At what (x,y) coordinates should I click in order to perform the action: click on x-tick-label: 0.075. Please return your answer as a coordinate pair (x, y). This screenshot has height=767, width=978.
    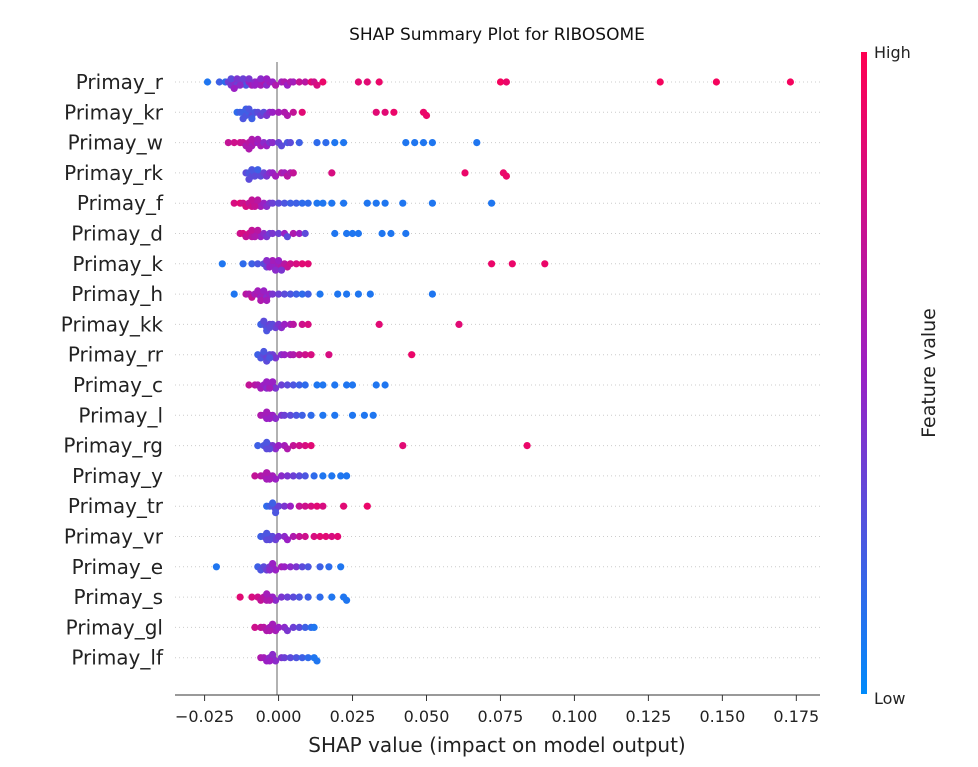
    Looking at the image, I should click on (501, 716).